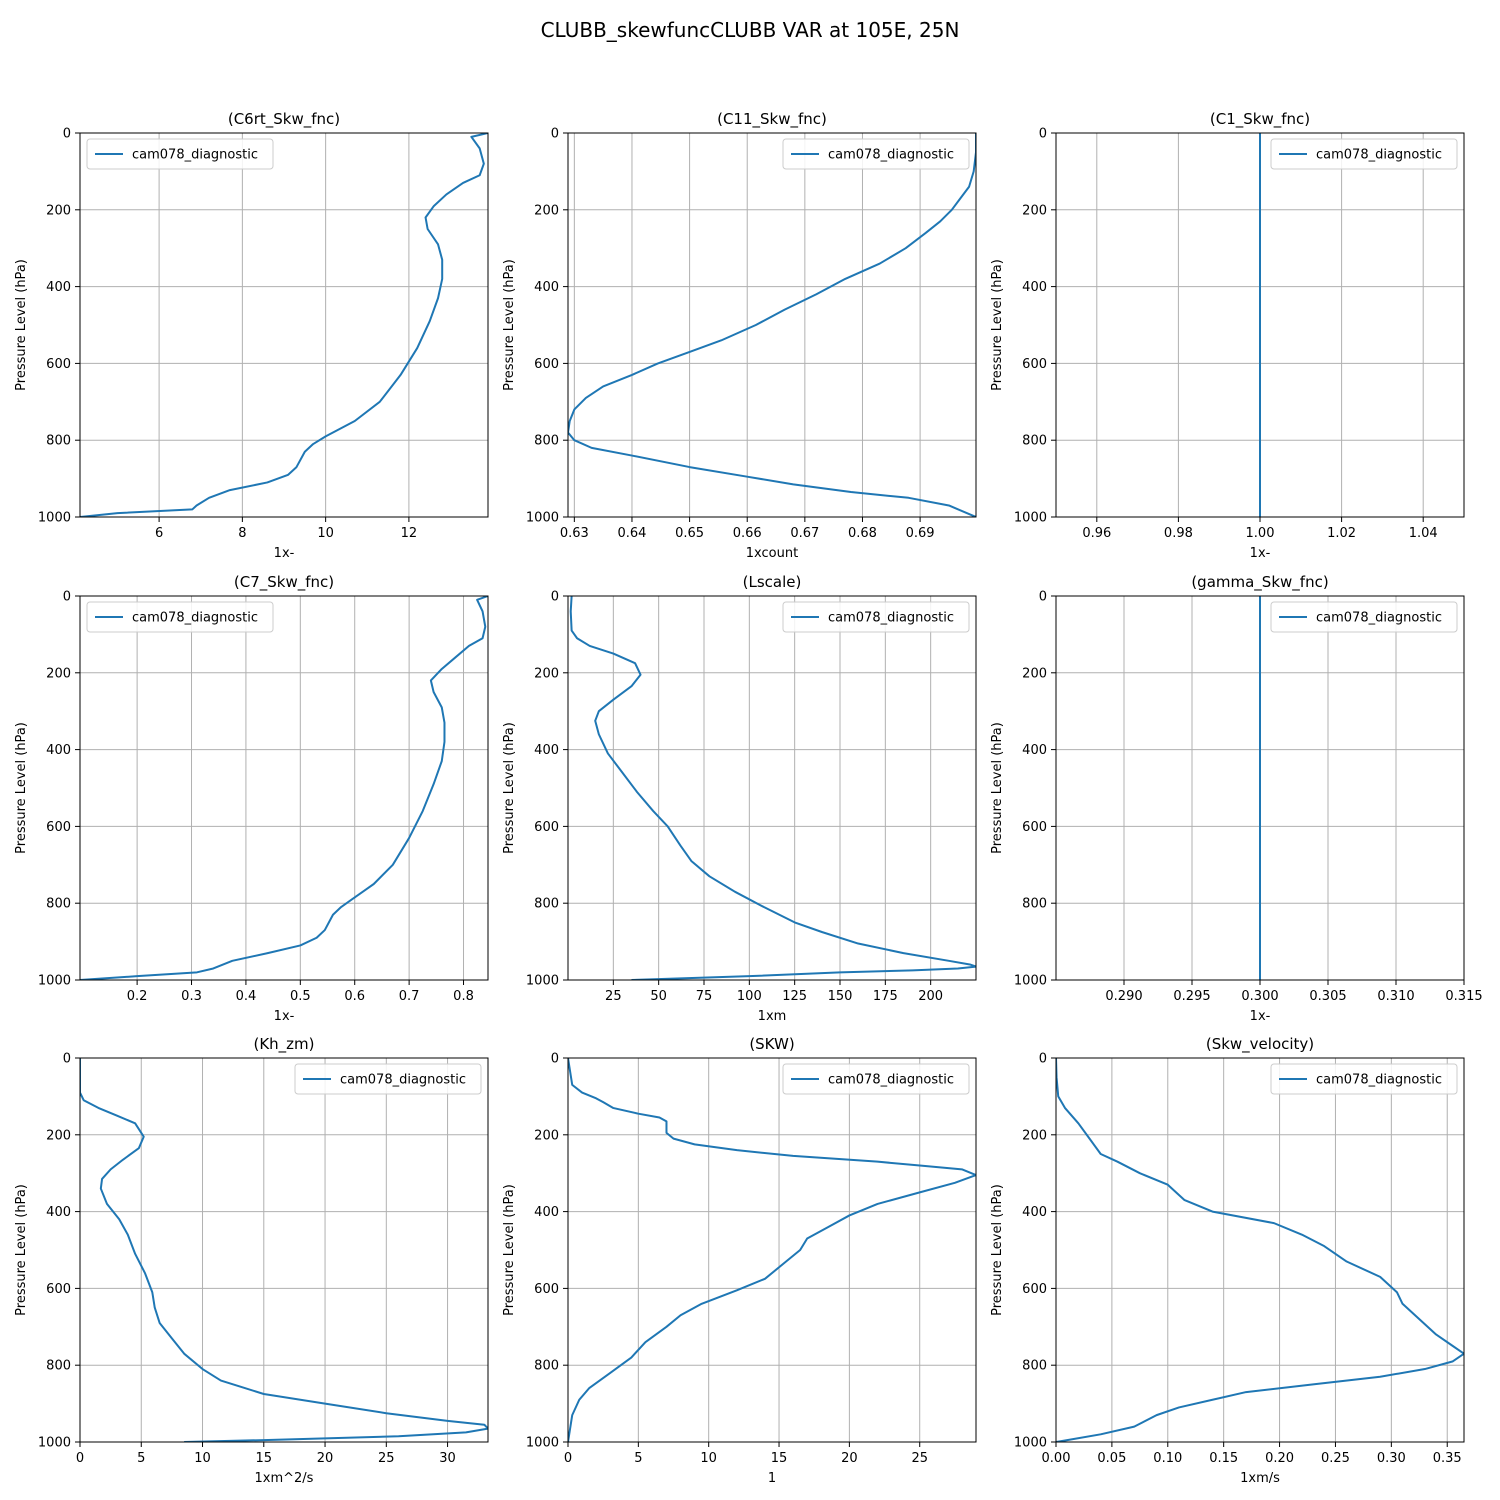 The width and height of the screenshot is (1500, 1500). I want to click on x-tick-label: 1.02, so click(1341, 533).